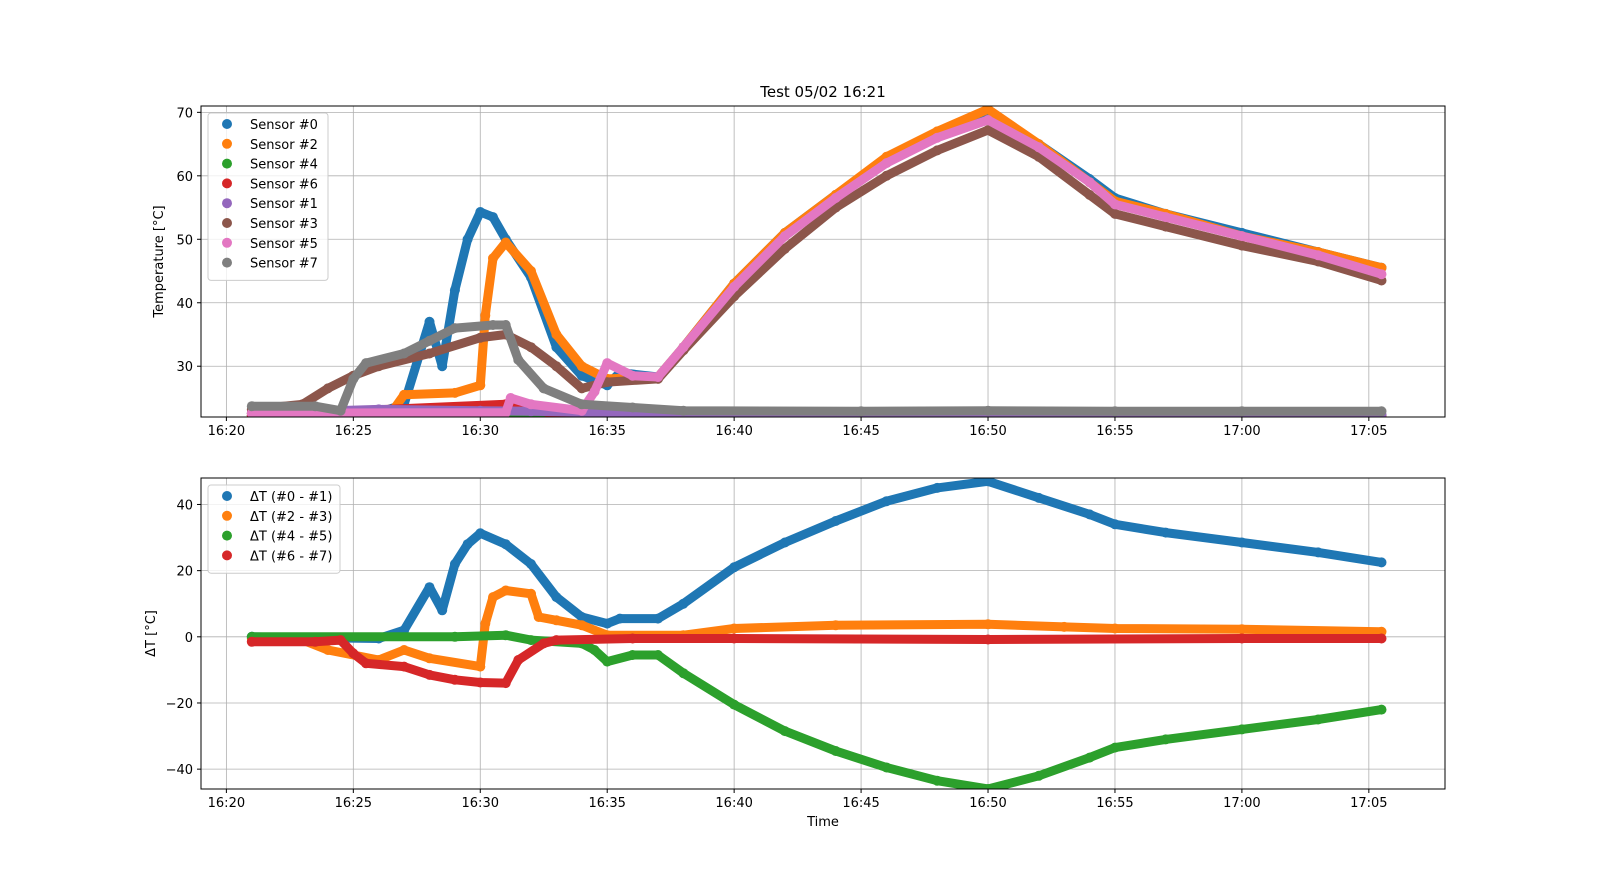 This screenshot has height=882, width=1600. What do you see at coordinates (480, 803) in the screenshot?
I see `x-tick-label: 16:30` at bounding box center [480, 803].